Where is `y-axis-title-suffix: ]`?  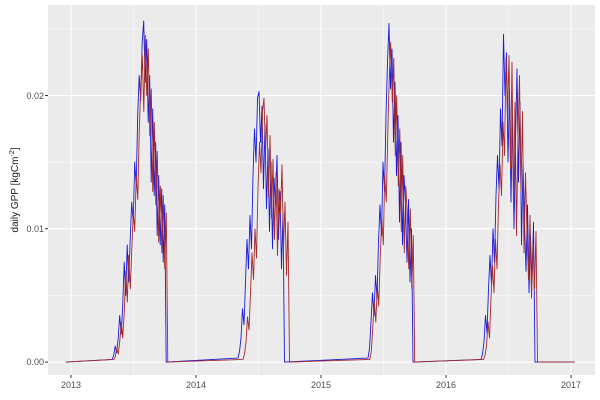 y-axis-title-suffix: ] is located at coordinates (16, 149).